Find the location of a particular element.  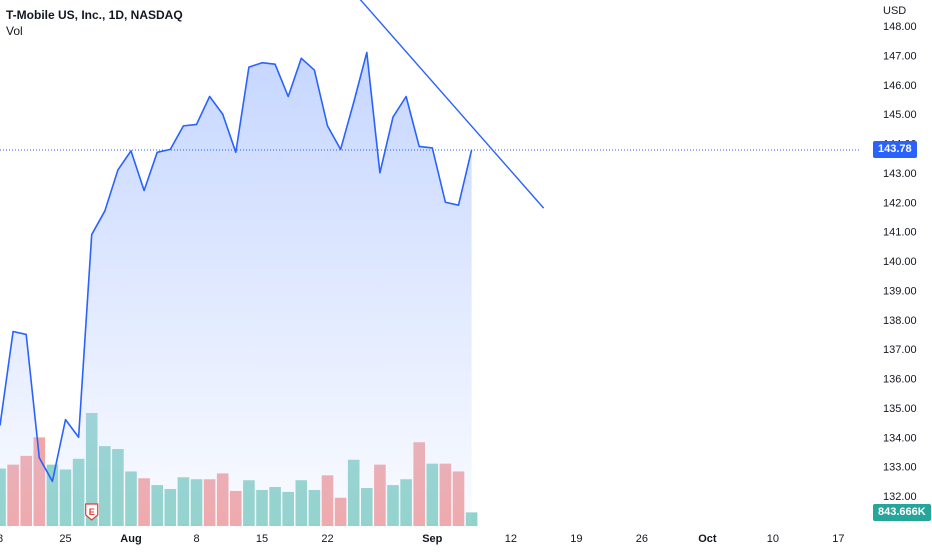

price-tick-label: 132.00 is located at coordinates (900, 497).